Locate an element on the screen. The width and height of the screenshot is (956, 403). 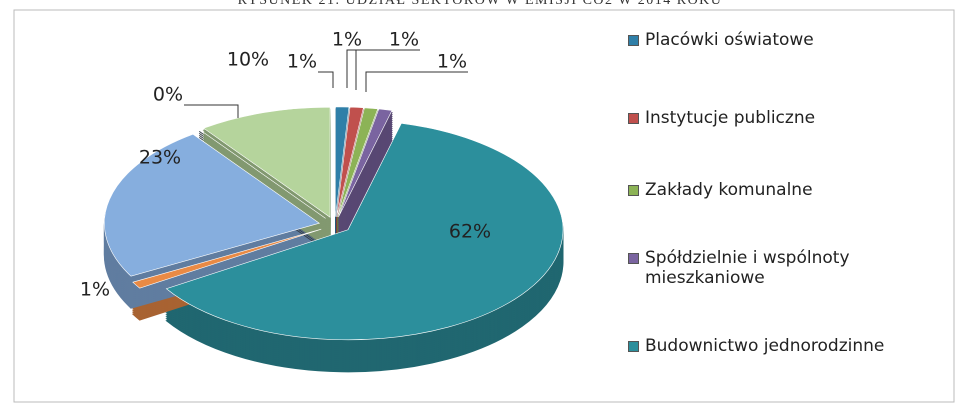
legend-label: Instytucje publiczne is located at coordinates (730, 118).